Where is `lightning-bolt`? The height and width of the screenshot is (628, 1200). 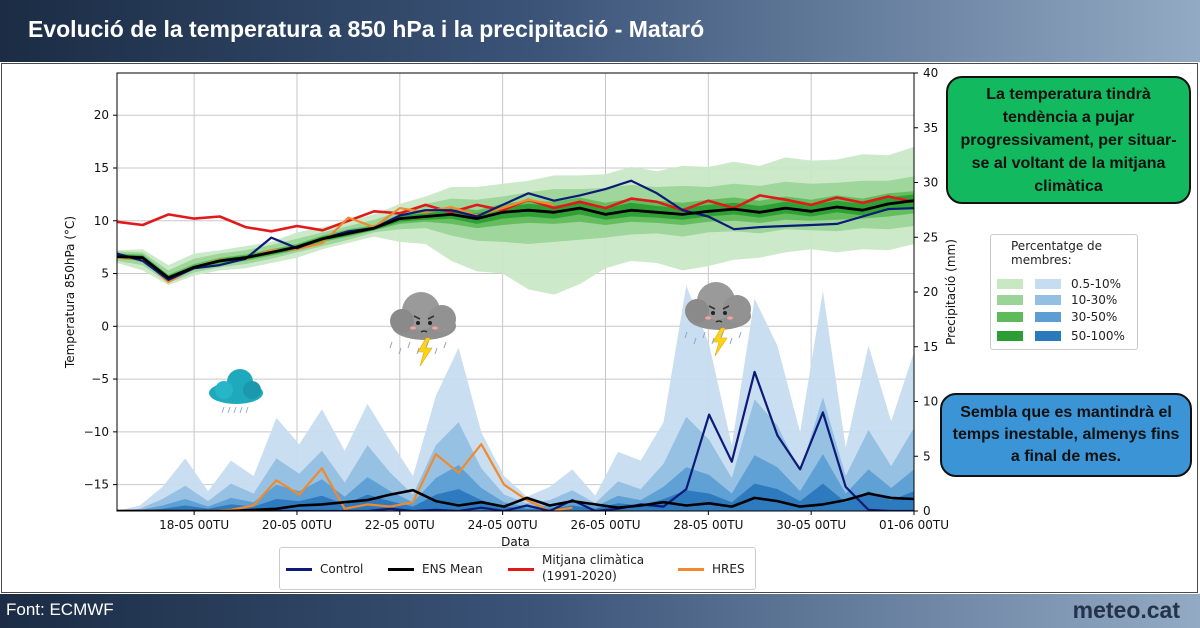
lightning-bolt is located at coordinates (425, 352).